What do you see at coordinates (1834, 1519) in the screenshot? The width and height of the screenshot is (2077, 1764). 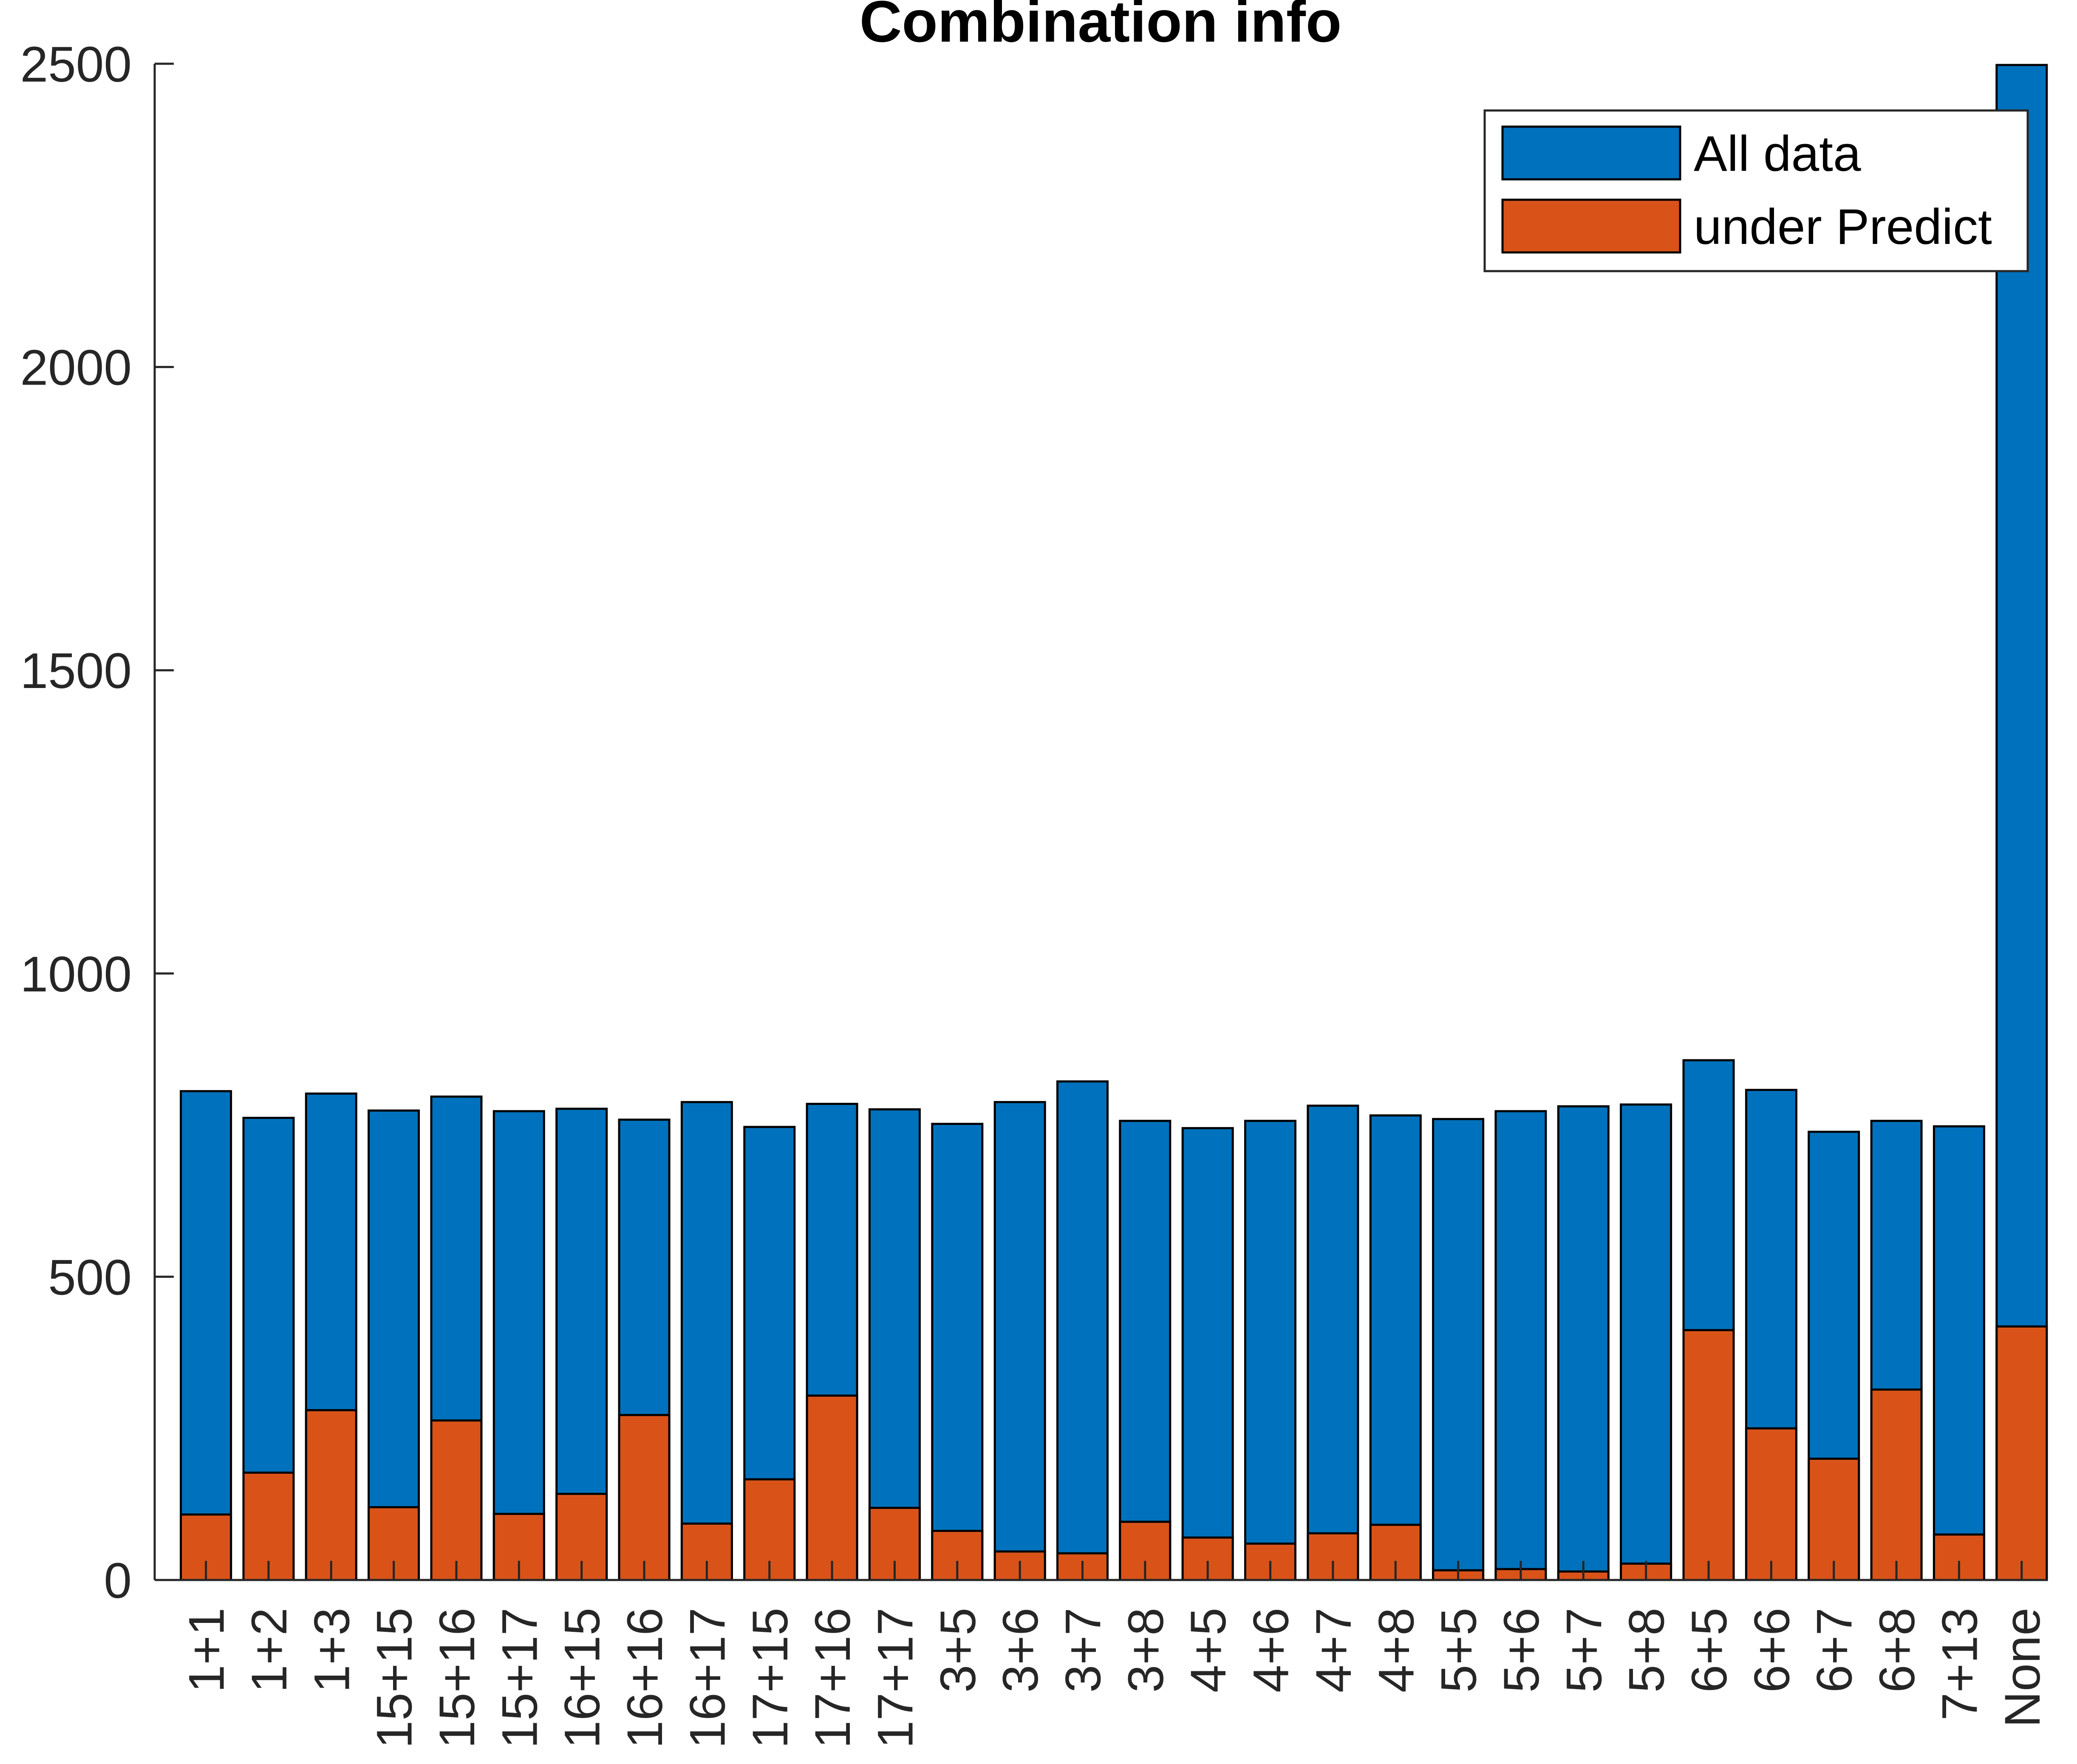 I see `bar-under-predict-6+7` at bounding box center [1834, 1519].